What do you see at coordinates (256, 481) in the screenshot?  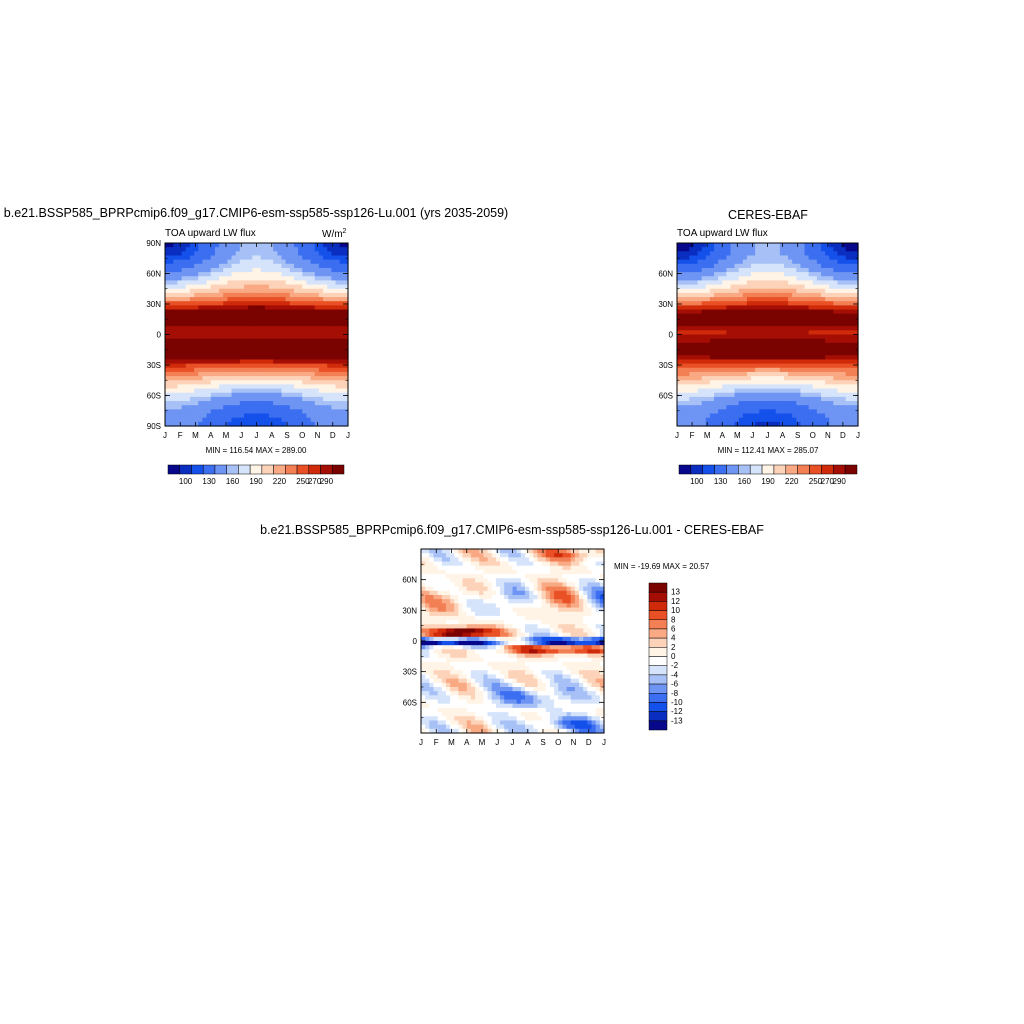 I see `colorbar-label: 190` at bounding box center [256, 481].